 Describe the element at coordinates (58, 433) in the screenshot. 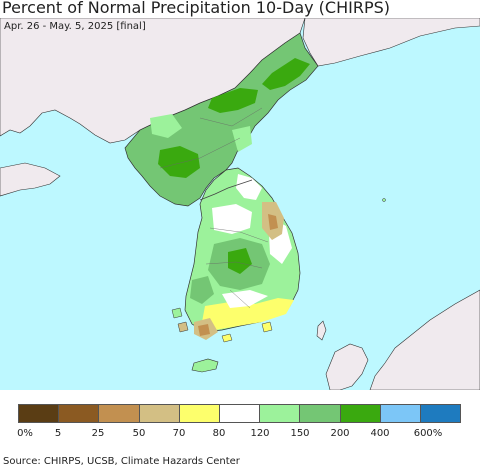

I see `legend-label: 5` at that location.